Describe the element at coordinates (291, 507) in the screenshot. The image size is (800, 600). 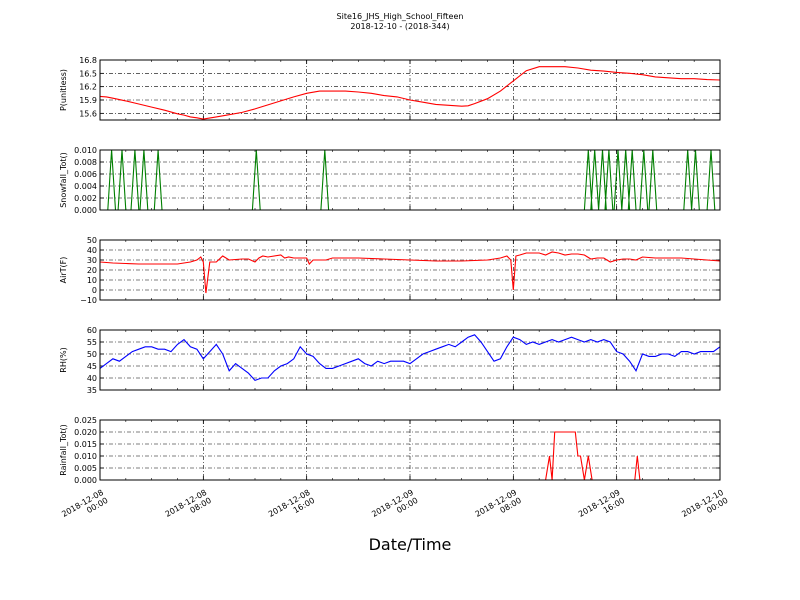
I see `x-tick-label: 2018-12-0816:00` at that location.